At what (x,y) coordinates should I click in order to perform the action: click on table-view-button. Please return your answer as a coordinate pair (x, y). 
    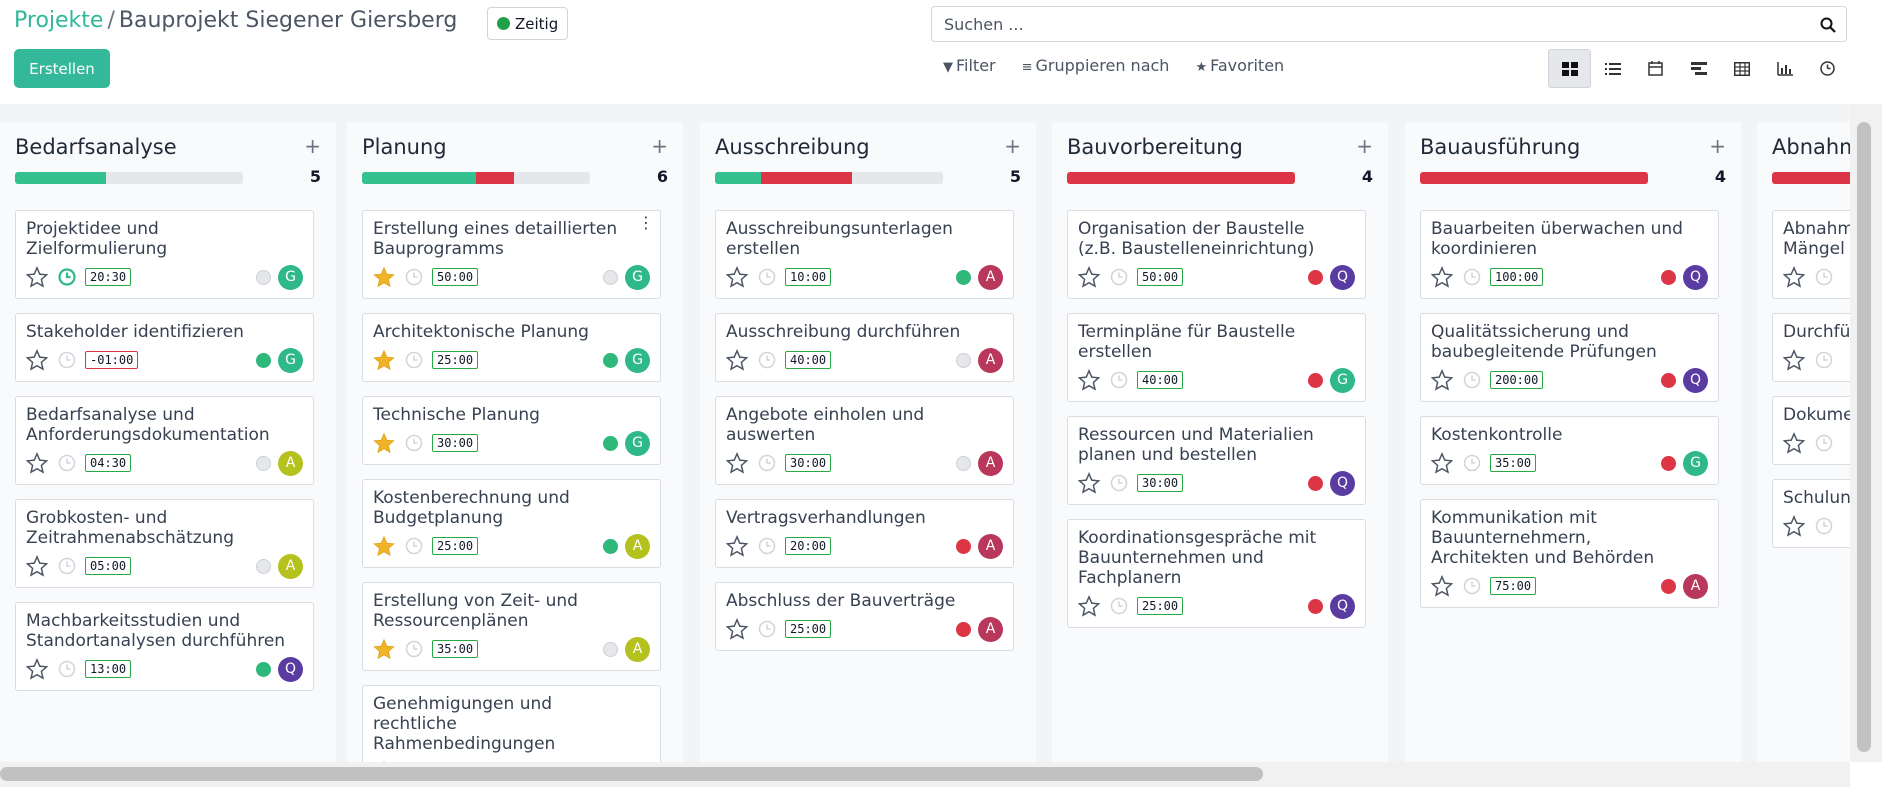
    Looking at the image, I should click on (1741, 68).